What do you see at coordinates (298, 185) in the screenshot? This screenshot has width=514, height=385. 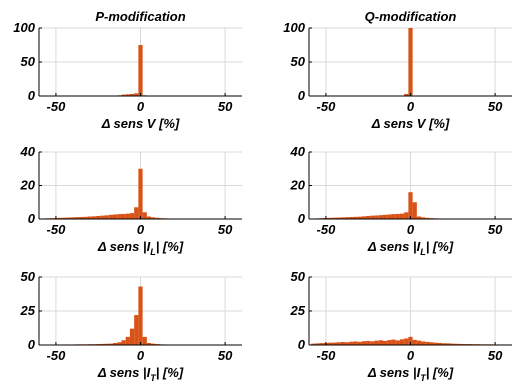 I see `y-tick-label: 20` at bounding box center [298, 185].